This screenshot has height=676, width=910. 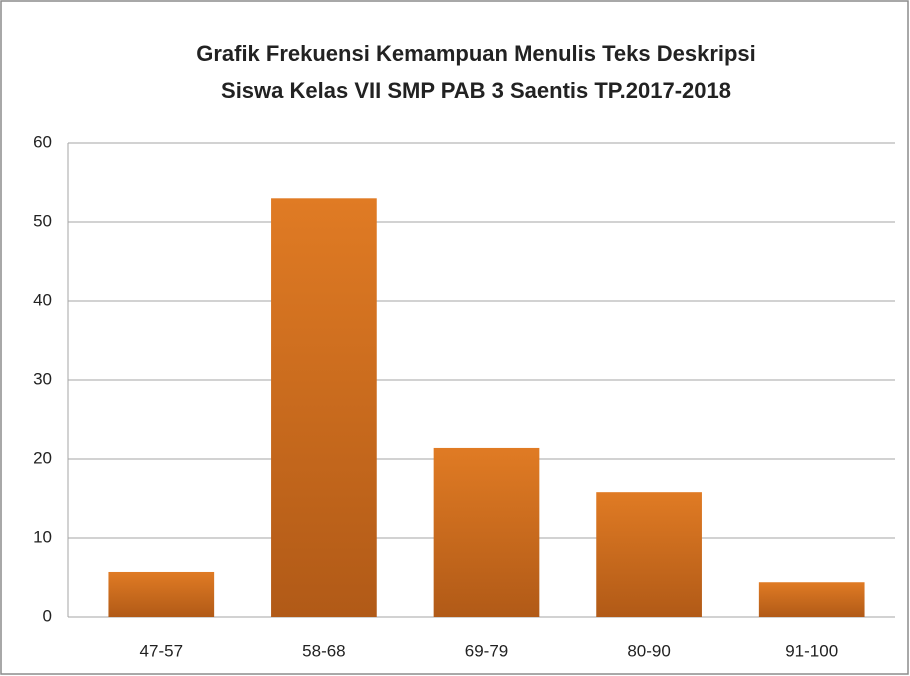 What do you see at coordinates (486, 650) in the screenshot?
I see `x-tick-label: 69-79` at bounding box center [486, 650].